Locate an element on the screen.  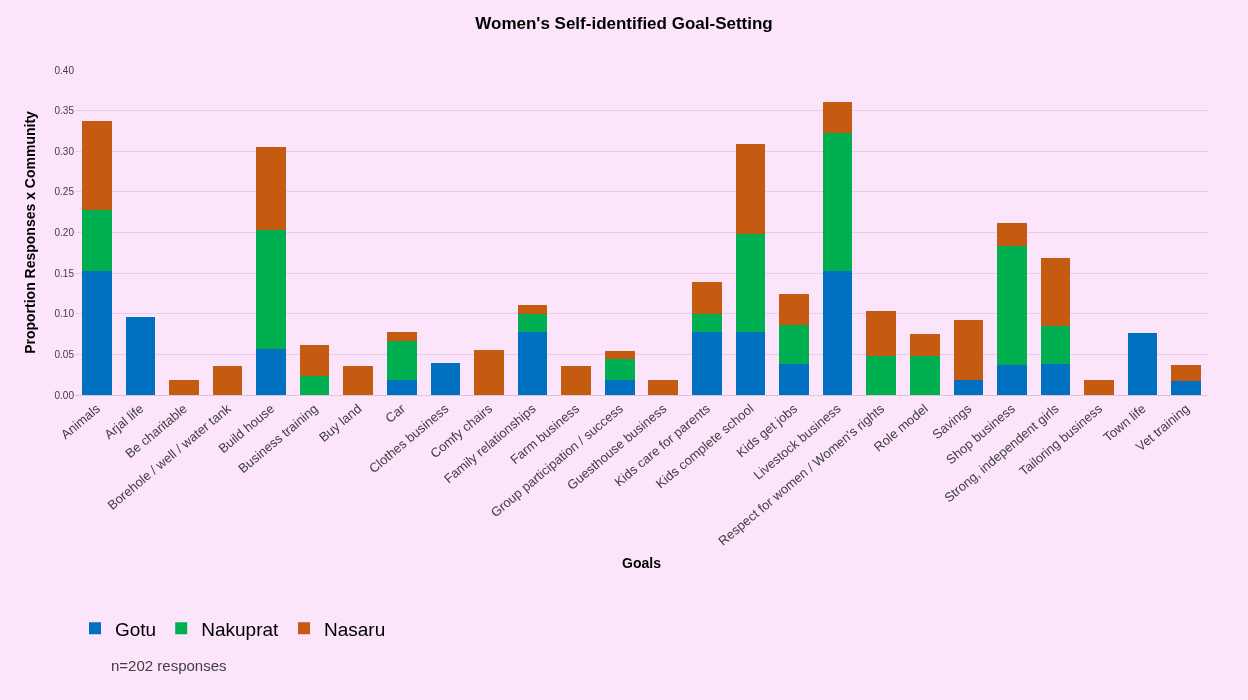
legend-label: Nakuprat is located at coordinates (240, 629).